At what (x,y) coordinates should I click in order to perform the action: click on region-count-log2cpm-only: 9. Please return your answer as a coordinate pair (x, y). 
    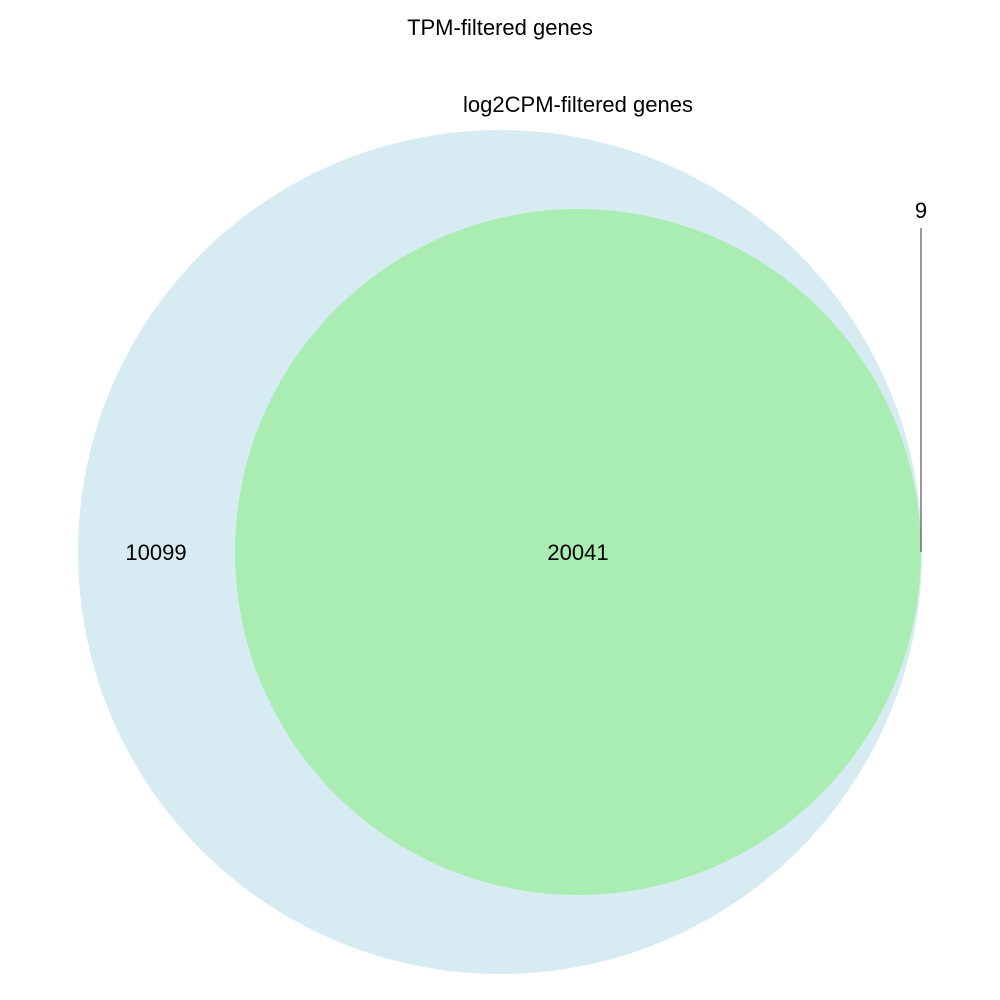
    Looking at the image, I should click on (921, 210).